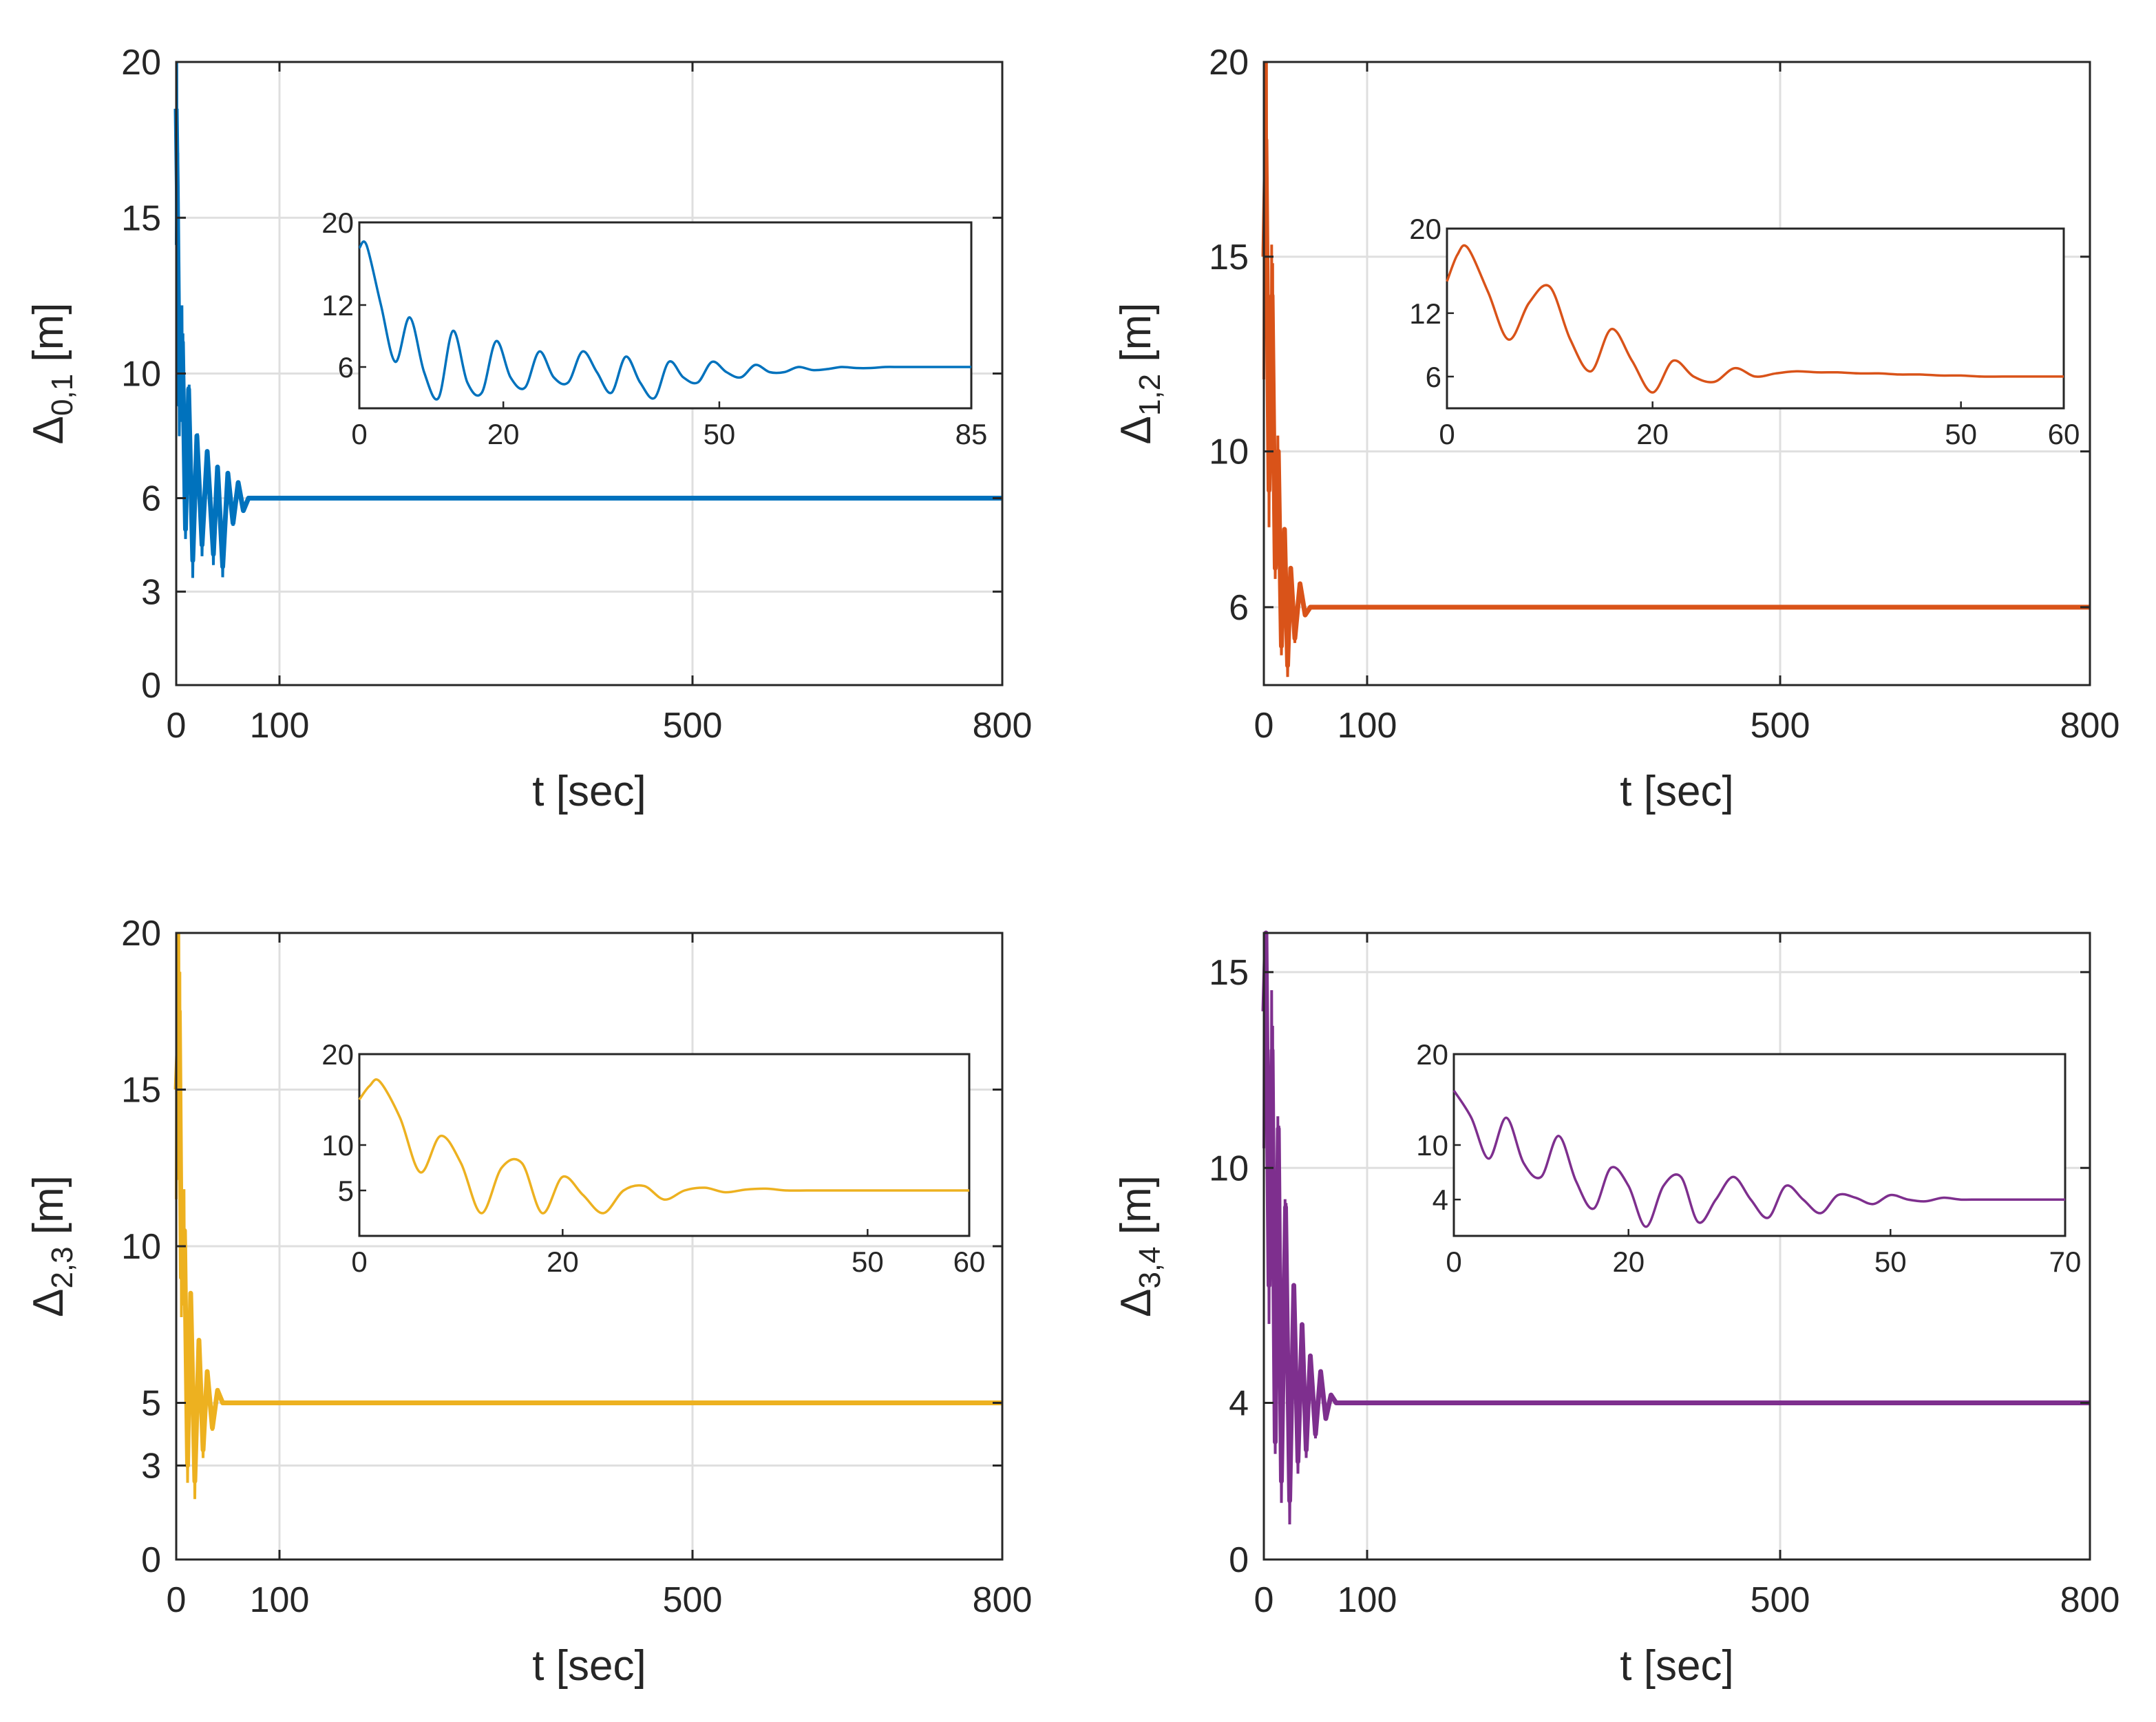  What do you see at coordinates (2065, 1262) in the screenshot?
I see `inset-x-tick-label-70: 70` at bounding box center [2065, 1262].